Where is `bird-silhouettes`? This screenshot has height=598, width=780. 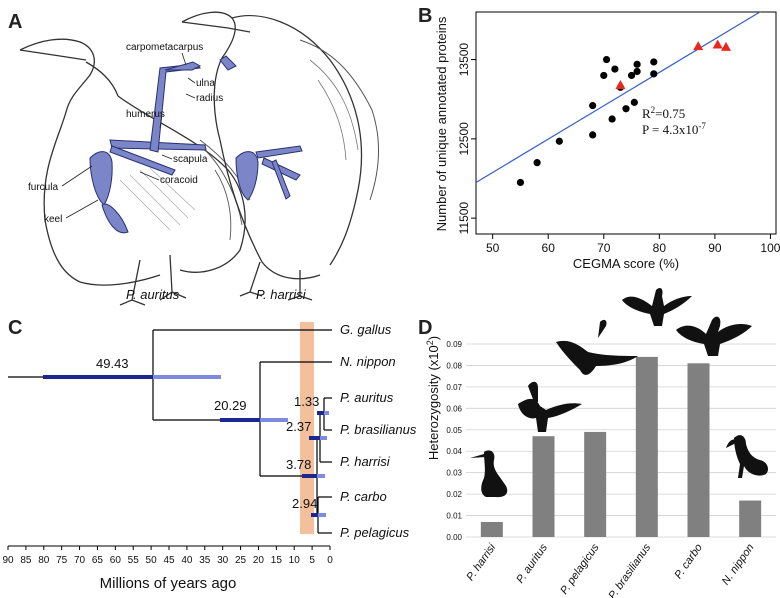
bird-silhouettes is located at coordinates (619, 393).